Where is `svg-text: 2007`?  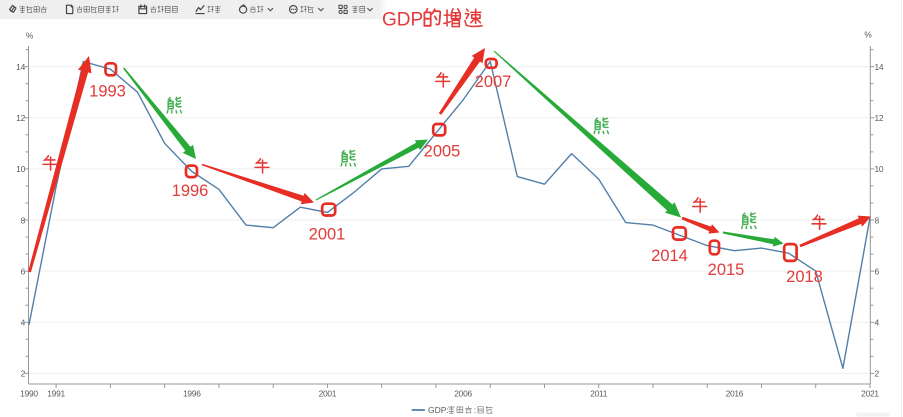 svg-text: 2007 is located at coordinates (493, 82).